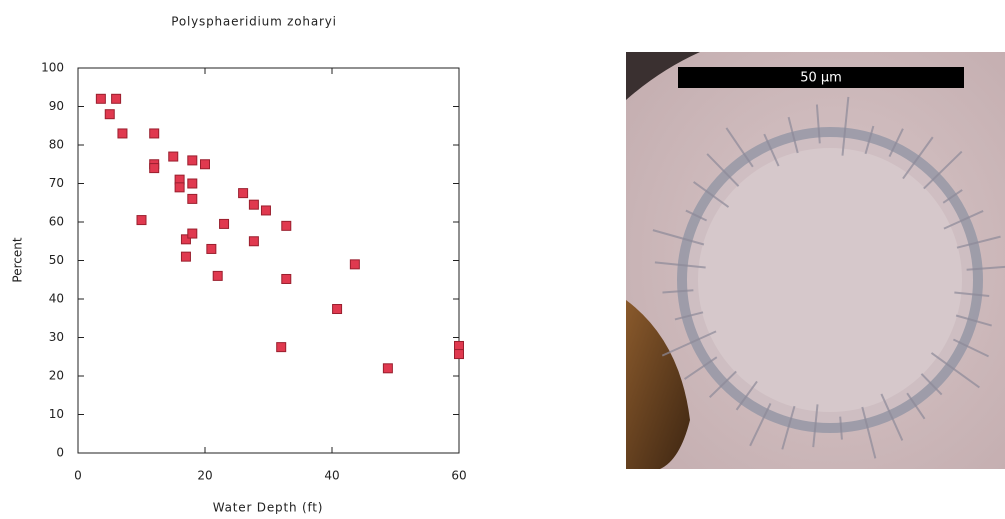 The height and width of the screenshot is (519, 1005). What do you see at coordinates (56, 106) in the screenshot?
I see `y-tick-label: 90` at bounding box center [56, 106].